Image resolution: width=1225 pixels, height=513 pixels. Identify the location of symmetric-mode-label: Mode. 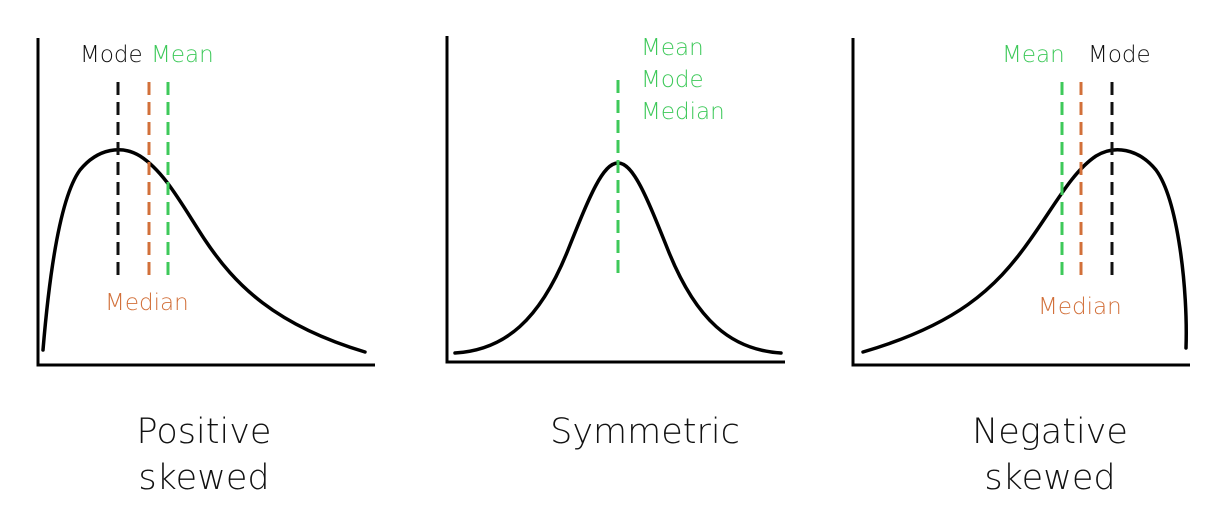
(672, 80).